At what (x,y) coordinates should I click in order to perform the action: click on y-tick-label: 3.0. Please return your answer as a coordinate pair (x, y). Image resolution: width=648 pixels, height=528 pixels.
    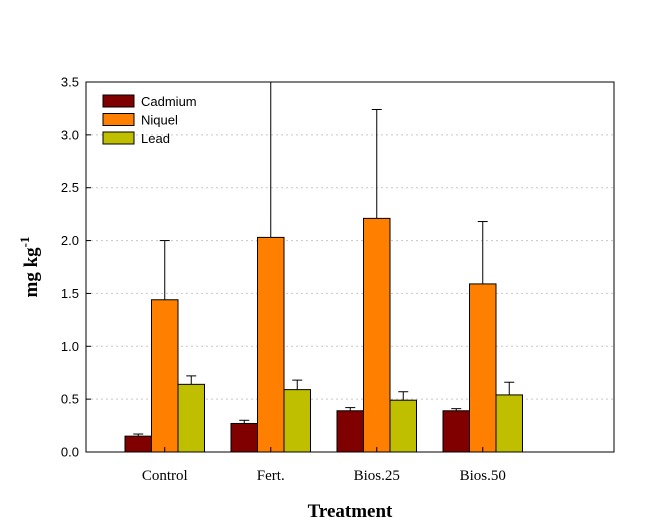
    Looking at the image, I should click on (70, 134).